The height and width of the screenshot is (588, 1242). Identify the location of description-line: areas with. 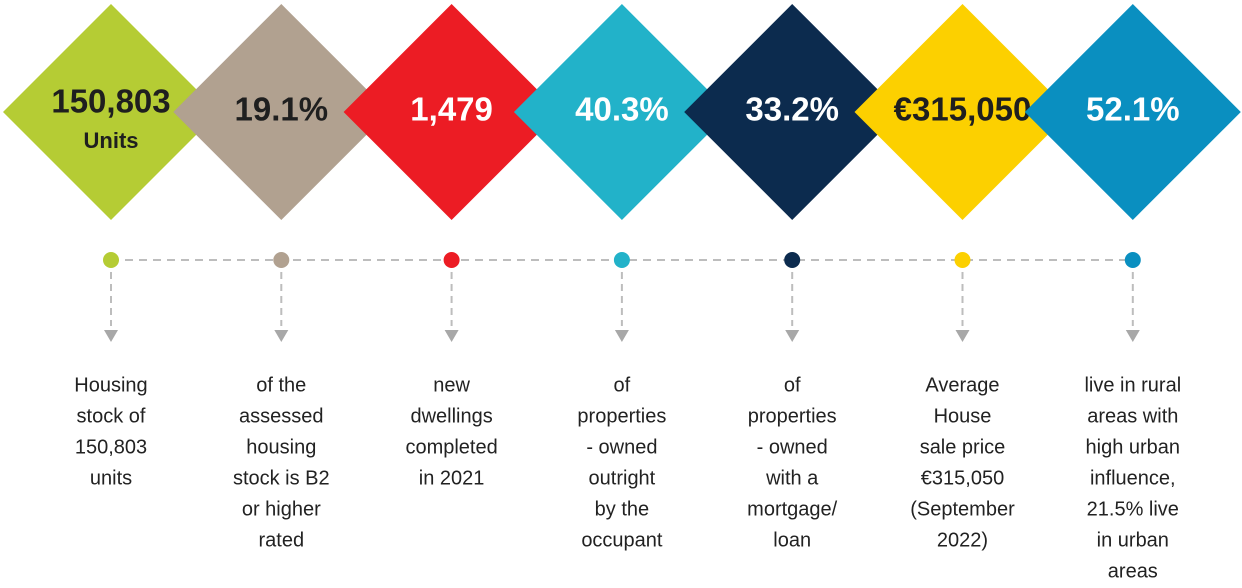
(1132, 416).